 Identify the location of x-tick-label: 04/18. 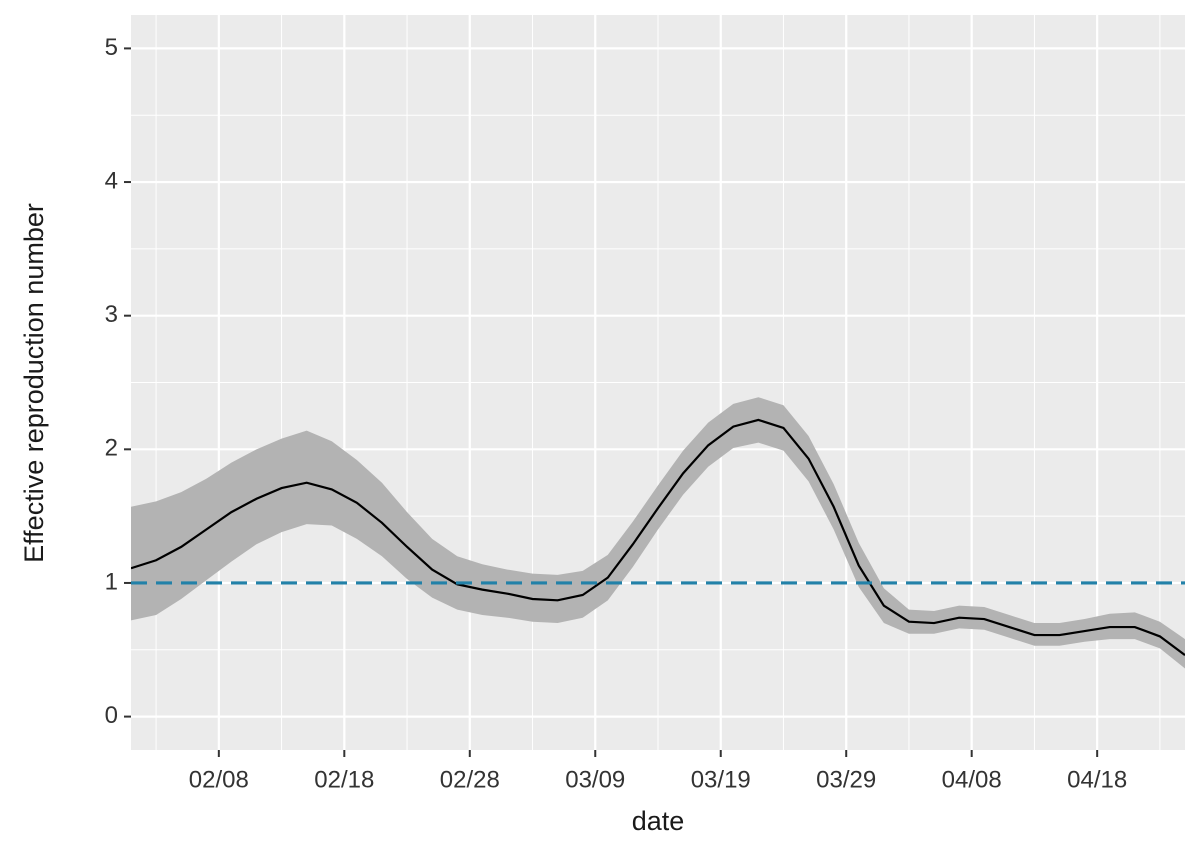
(1097, 779).